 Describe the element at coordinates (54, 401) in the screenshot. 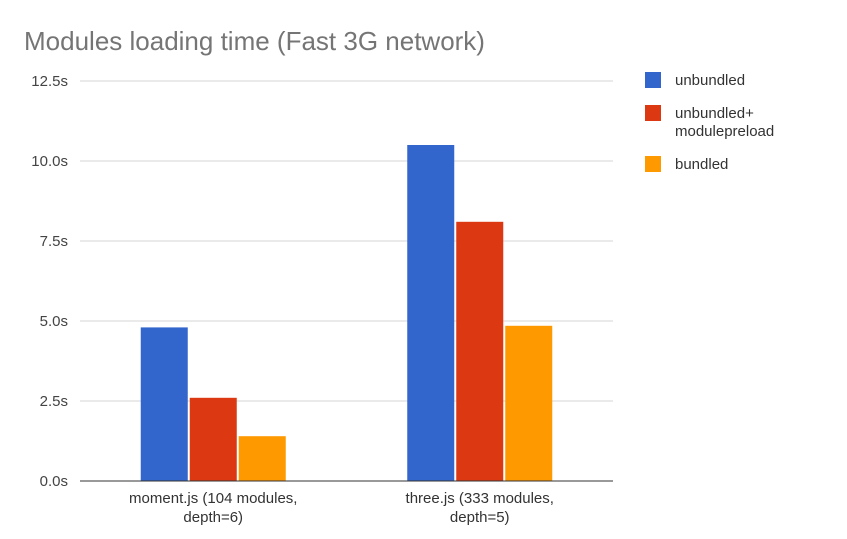

I see `y-tick-label: 2.5s` at that location.